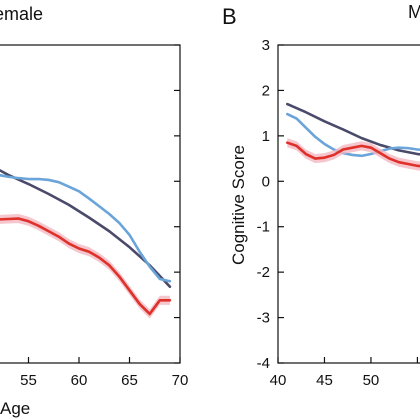 The image size is (420, 420). I want to click on panel-b-y-tick-label: 3, so click(266, 45).